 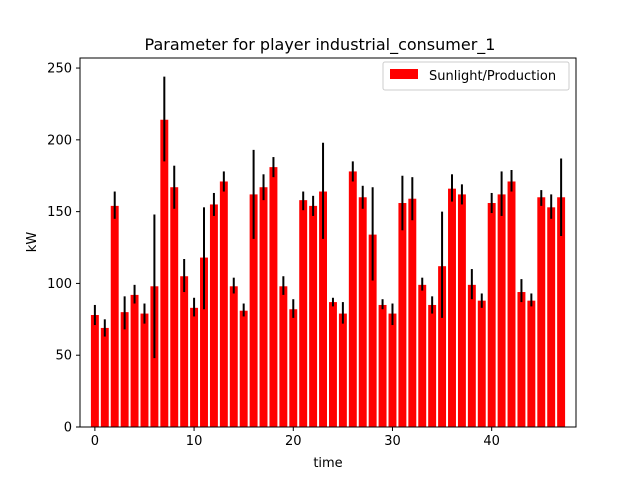 I want to click on y-tick-label: 200, so click(x=59, y=140).